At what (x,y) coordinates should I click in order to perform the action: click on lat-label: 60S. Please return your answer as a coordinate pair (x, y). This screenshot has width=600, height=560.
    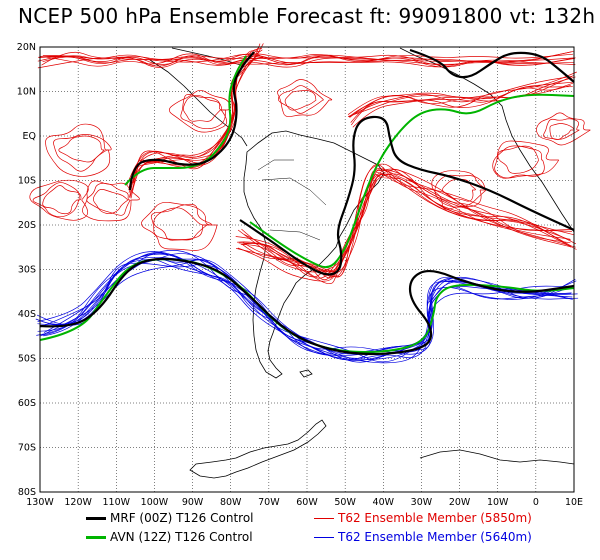
    Looking at the image, I should click on (27, 403).